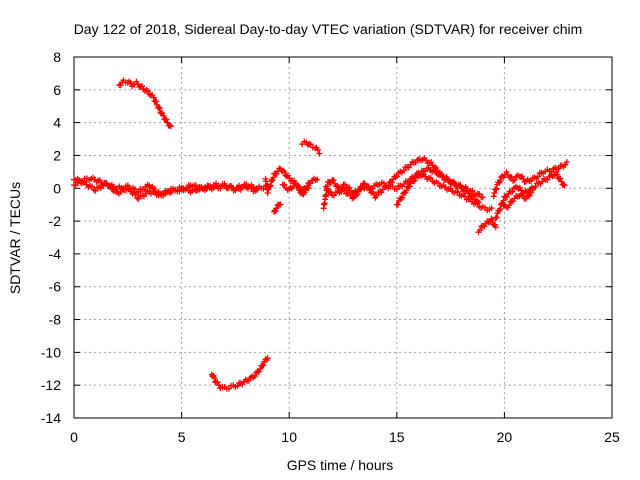  I want to click on x-tick-label: 0, so click(74, 437).